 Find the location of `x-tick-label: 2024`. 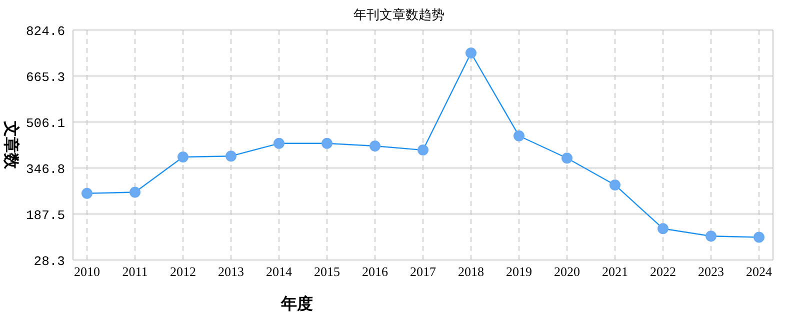

x-tick-label: 2024 is located at coordinates (759, 271).